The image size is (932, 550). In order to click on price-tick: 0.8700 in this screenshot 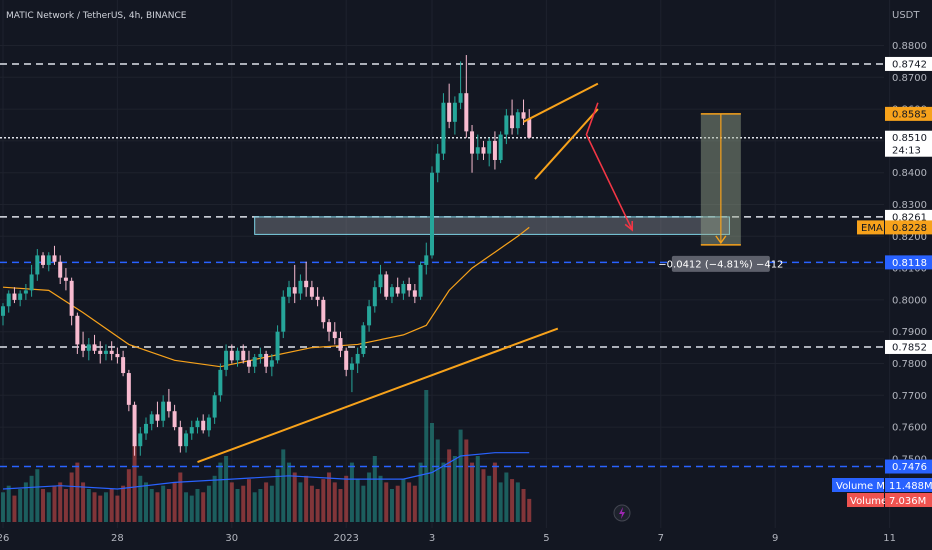, I will do `click(909, 78)`.